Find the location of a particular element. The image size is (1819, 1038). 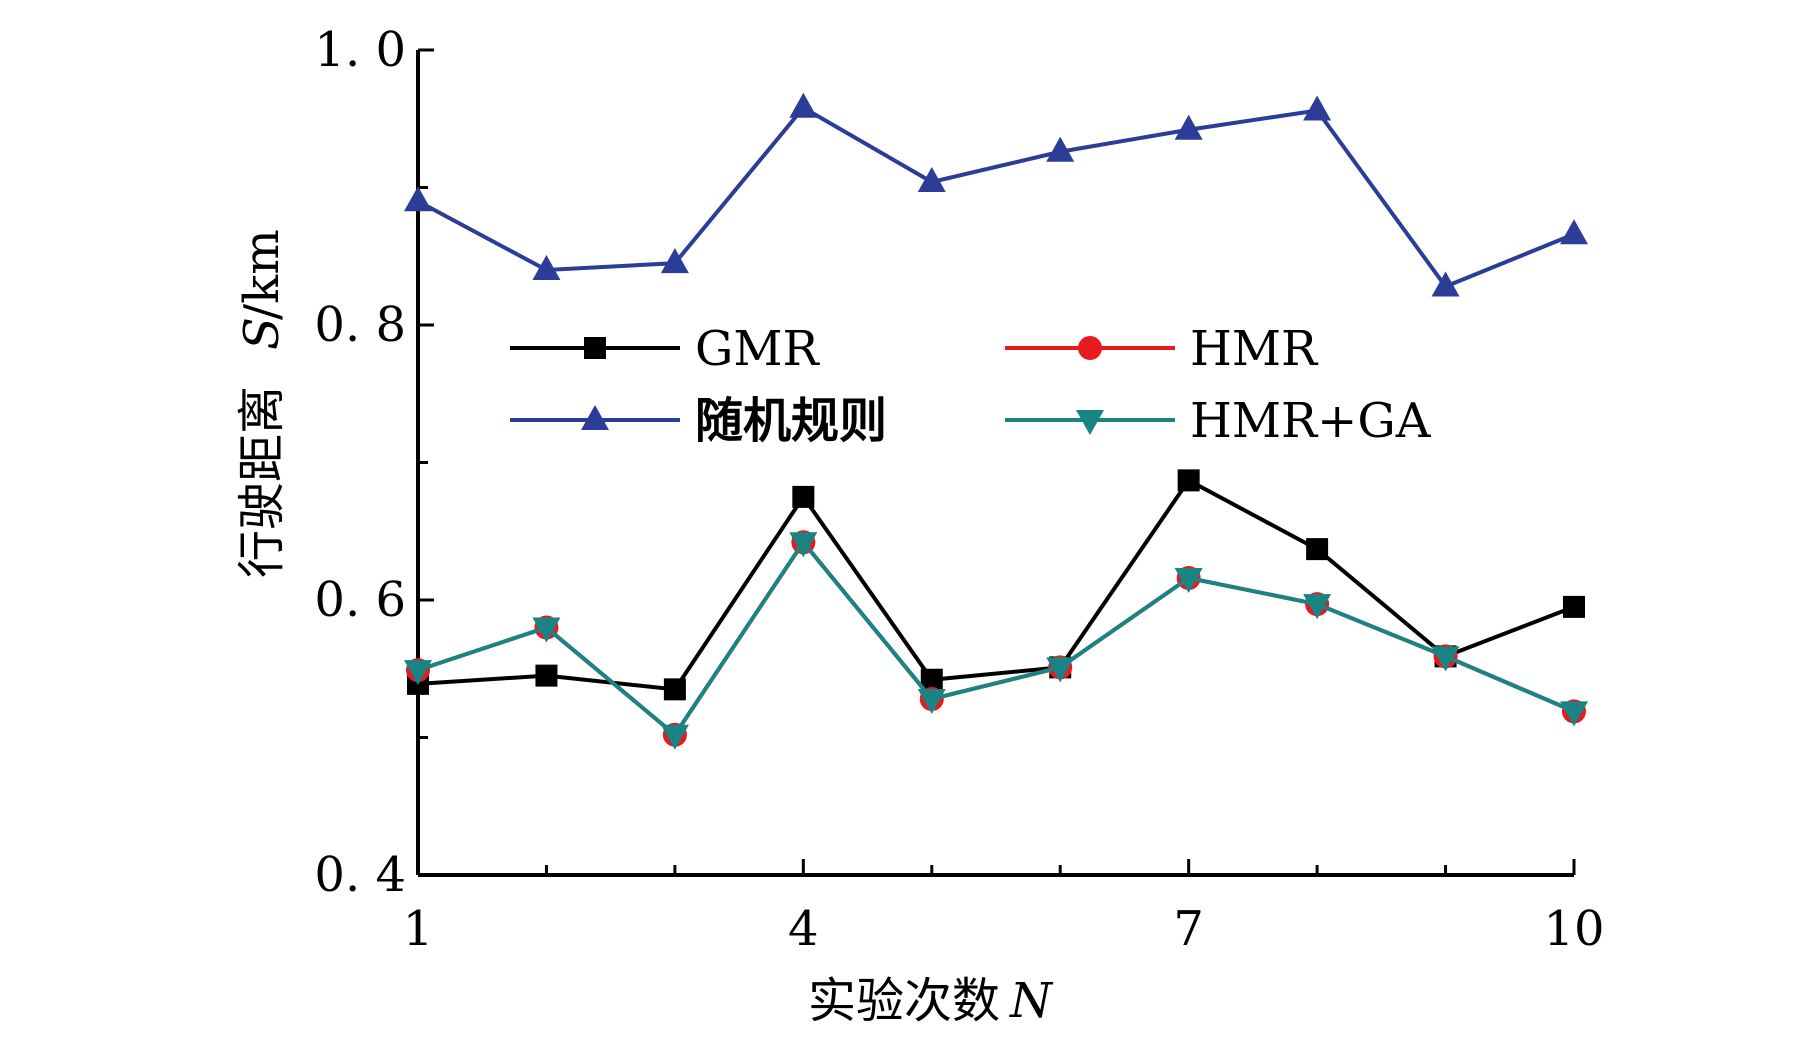

legend: GMR HMR 随机规则 HMR+GA is located at coordinates (971, 385).